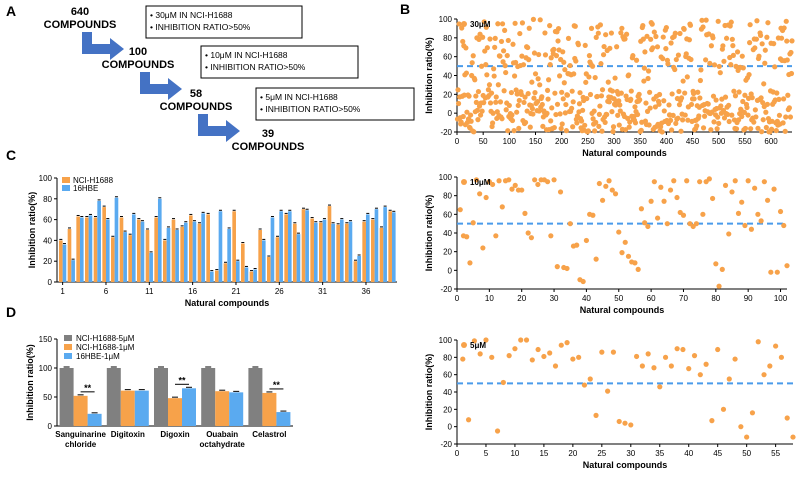 The height and width of the screenshot is (478, 796). I want to click on scatter-b10-xtick-label: 60, so click(651, 298).